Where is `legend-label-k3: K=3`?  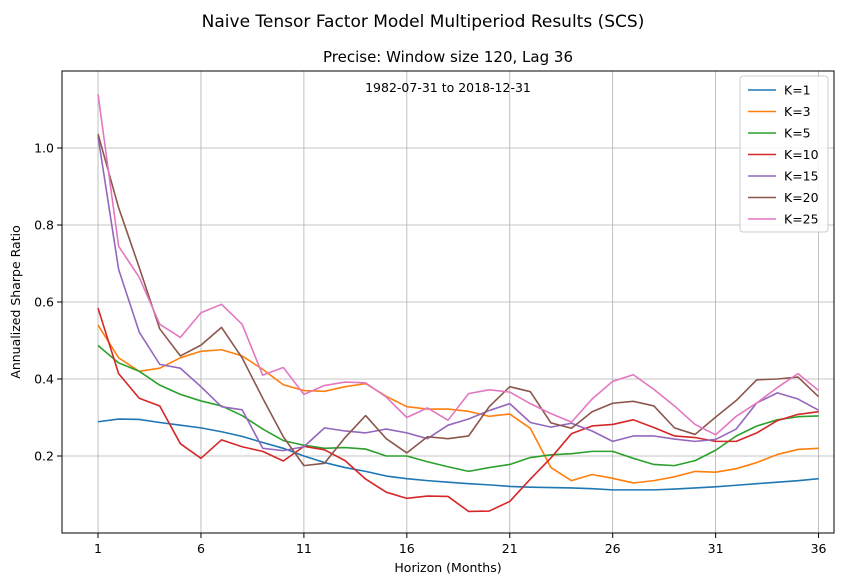 legend-label-k3: K=3 is located at coordinates (797, 111).